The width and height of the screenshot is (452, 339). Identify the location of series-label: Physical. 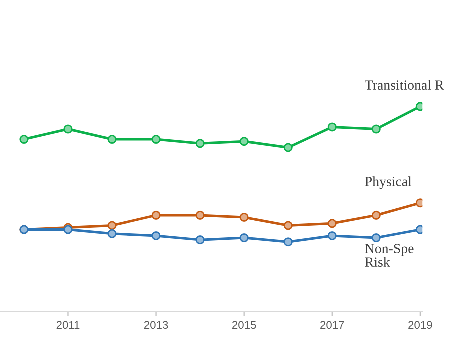
(388, 183).